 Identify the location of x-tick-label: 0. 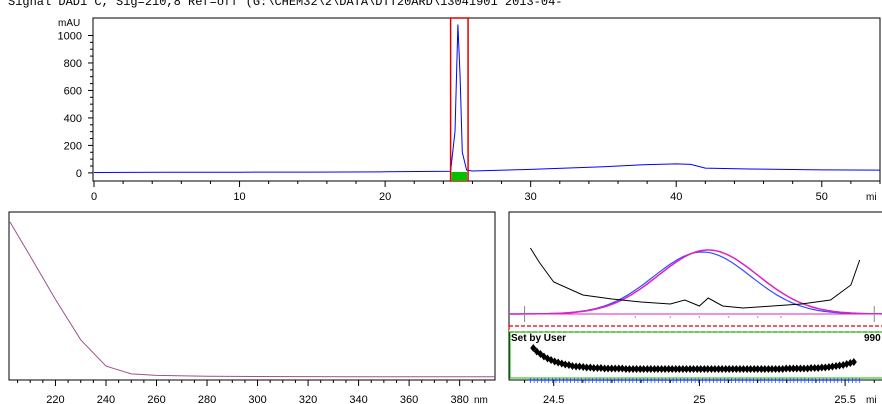
(94, 197).